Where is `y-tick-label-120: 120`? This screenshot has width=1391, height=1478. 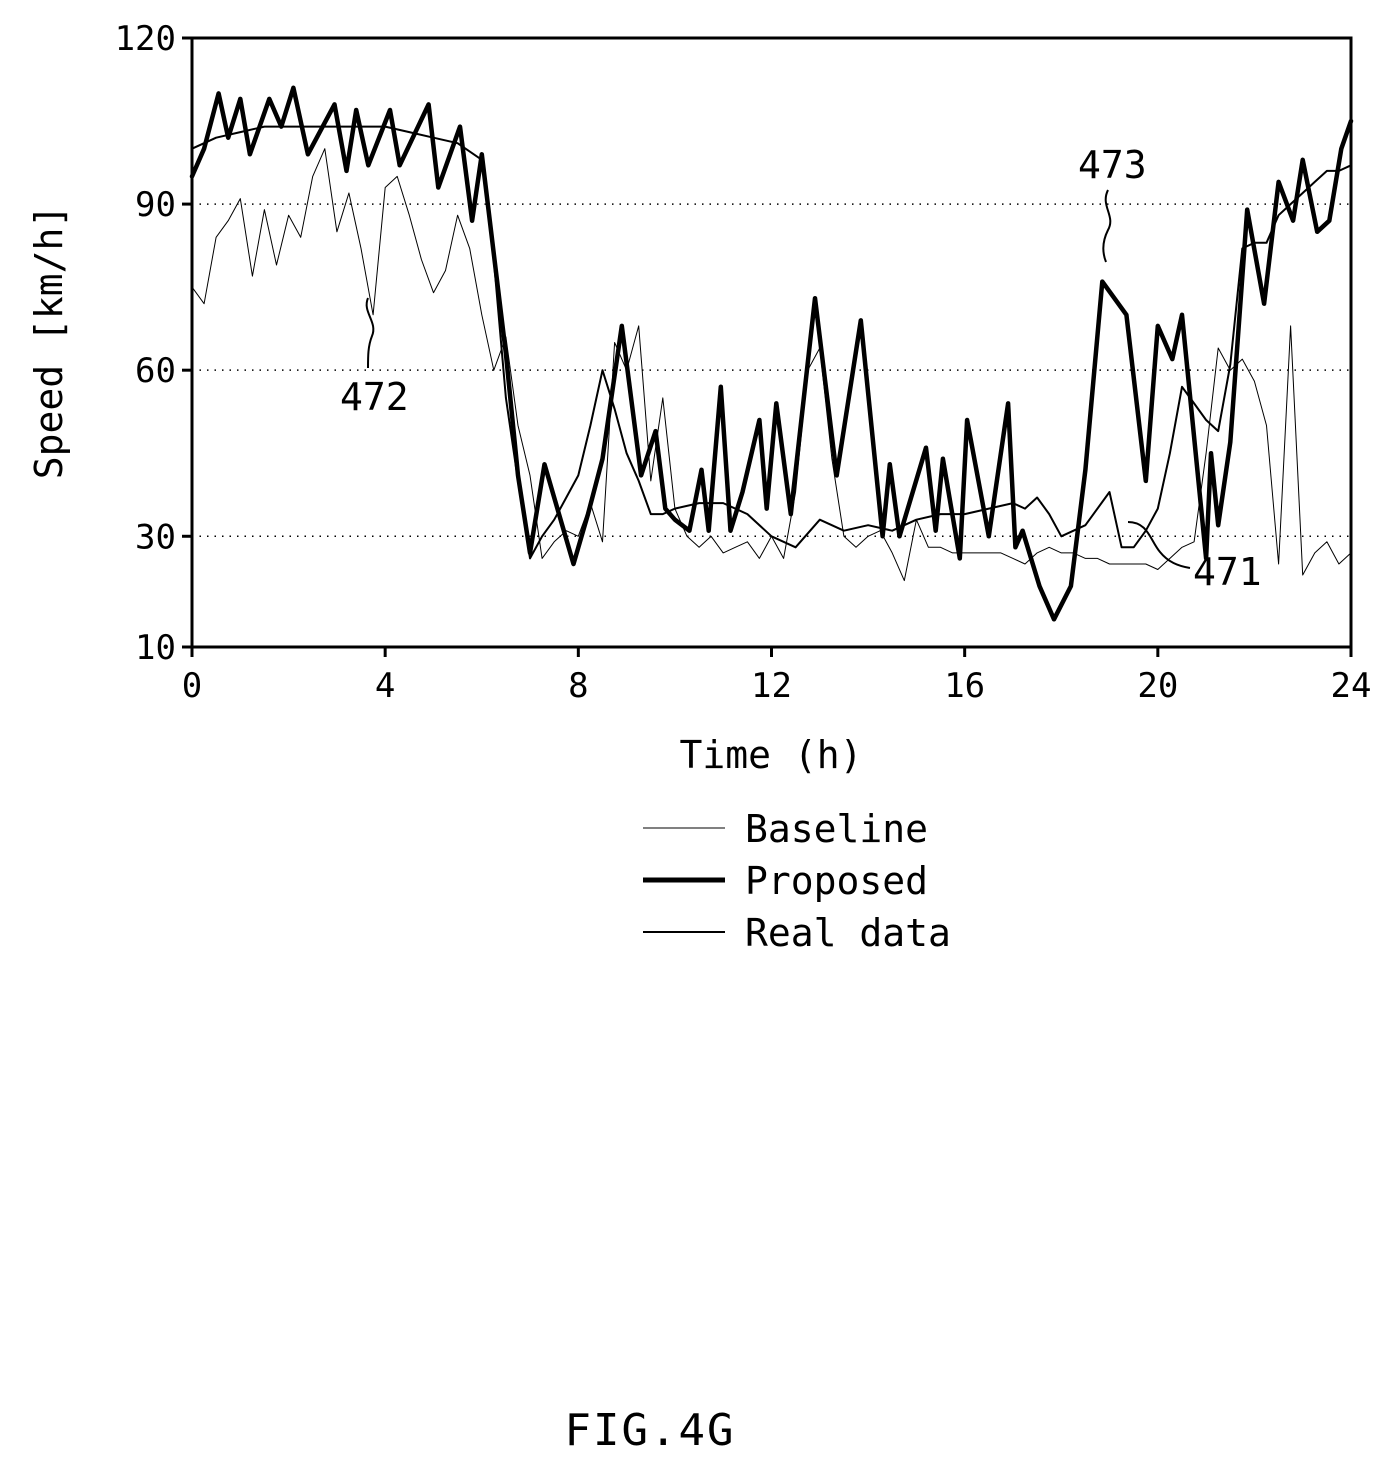
y-tick-label-120: 120 is located at coordinates (145, 39).